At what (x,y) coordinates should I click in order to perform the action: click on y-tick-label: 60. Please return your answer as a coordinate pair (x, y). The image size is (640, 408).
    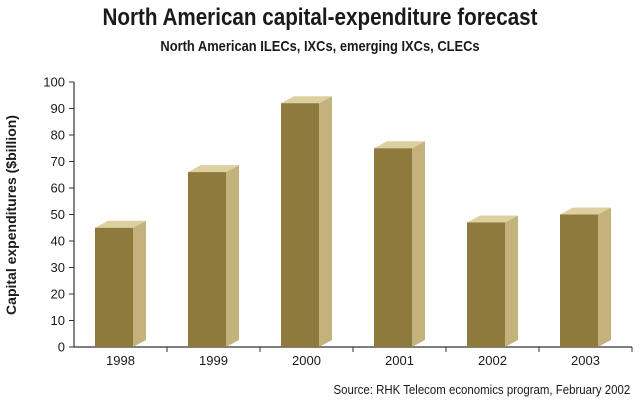
    Looking at the image, I should click on (58, 188).